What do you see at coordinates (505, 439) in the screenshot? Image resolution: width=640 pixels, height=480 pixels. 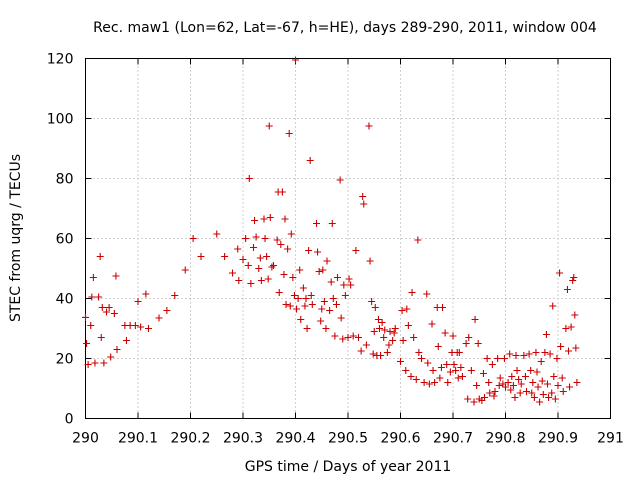 I see `x-tick-label: 290.8` at bounding box center [505, 439].